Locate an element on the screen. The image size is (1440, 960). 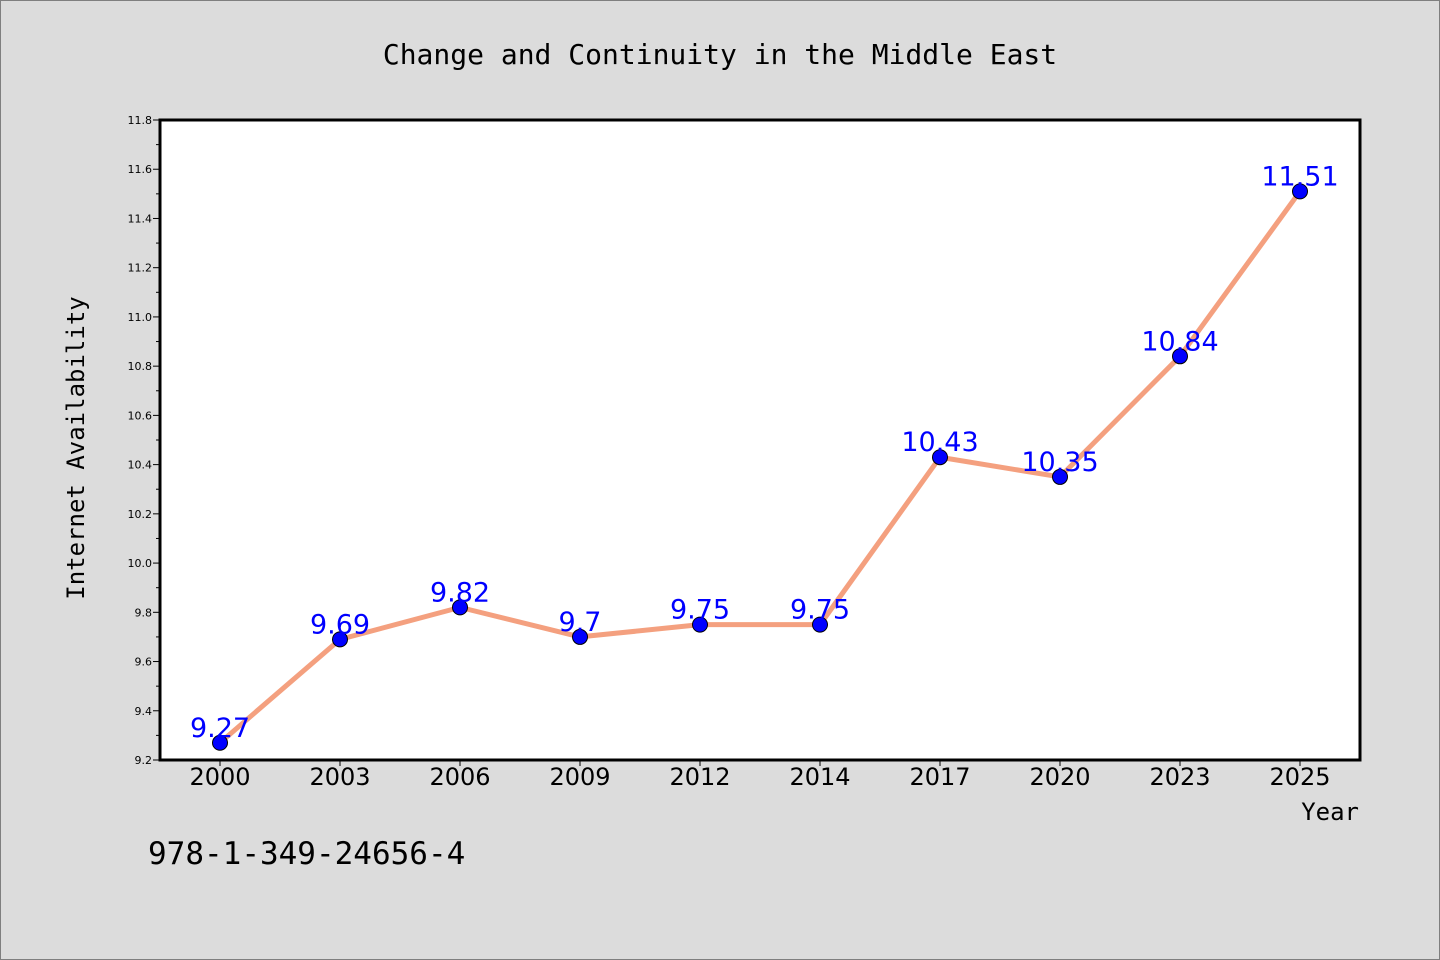
x-tick-label: 2000 is located at coordinates (219, 777).